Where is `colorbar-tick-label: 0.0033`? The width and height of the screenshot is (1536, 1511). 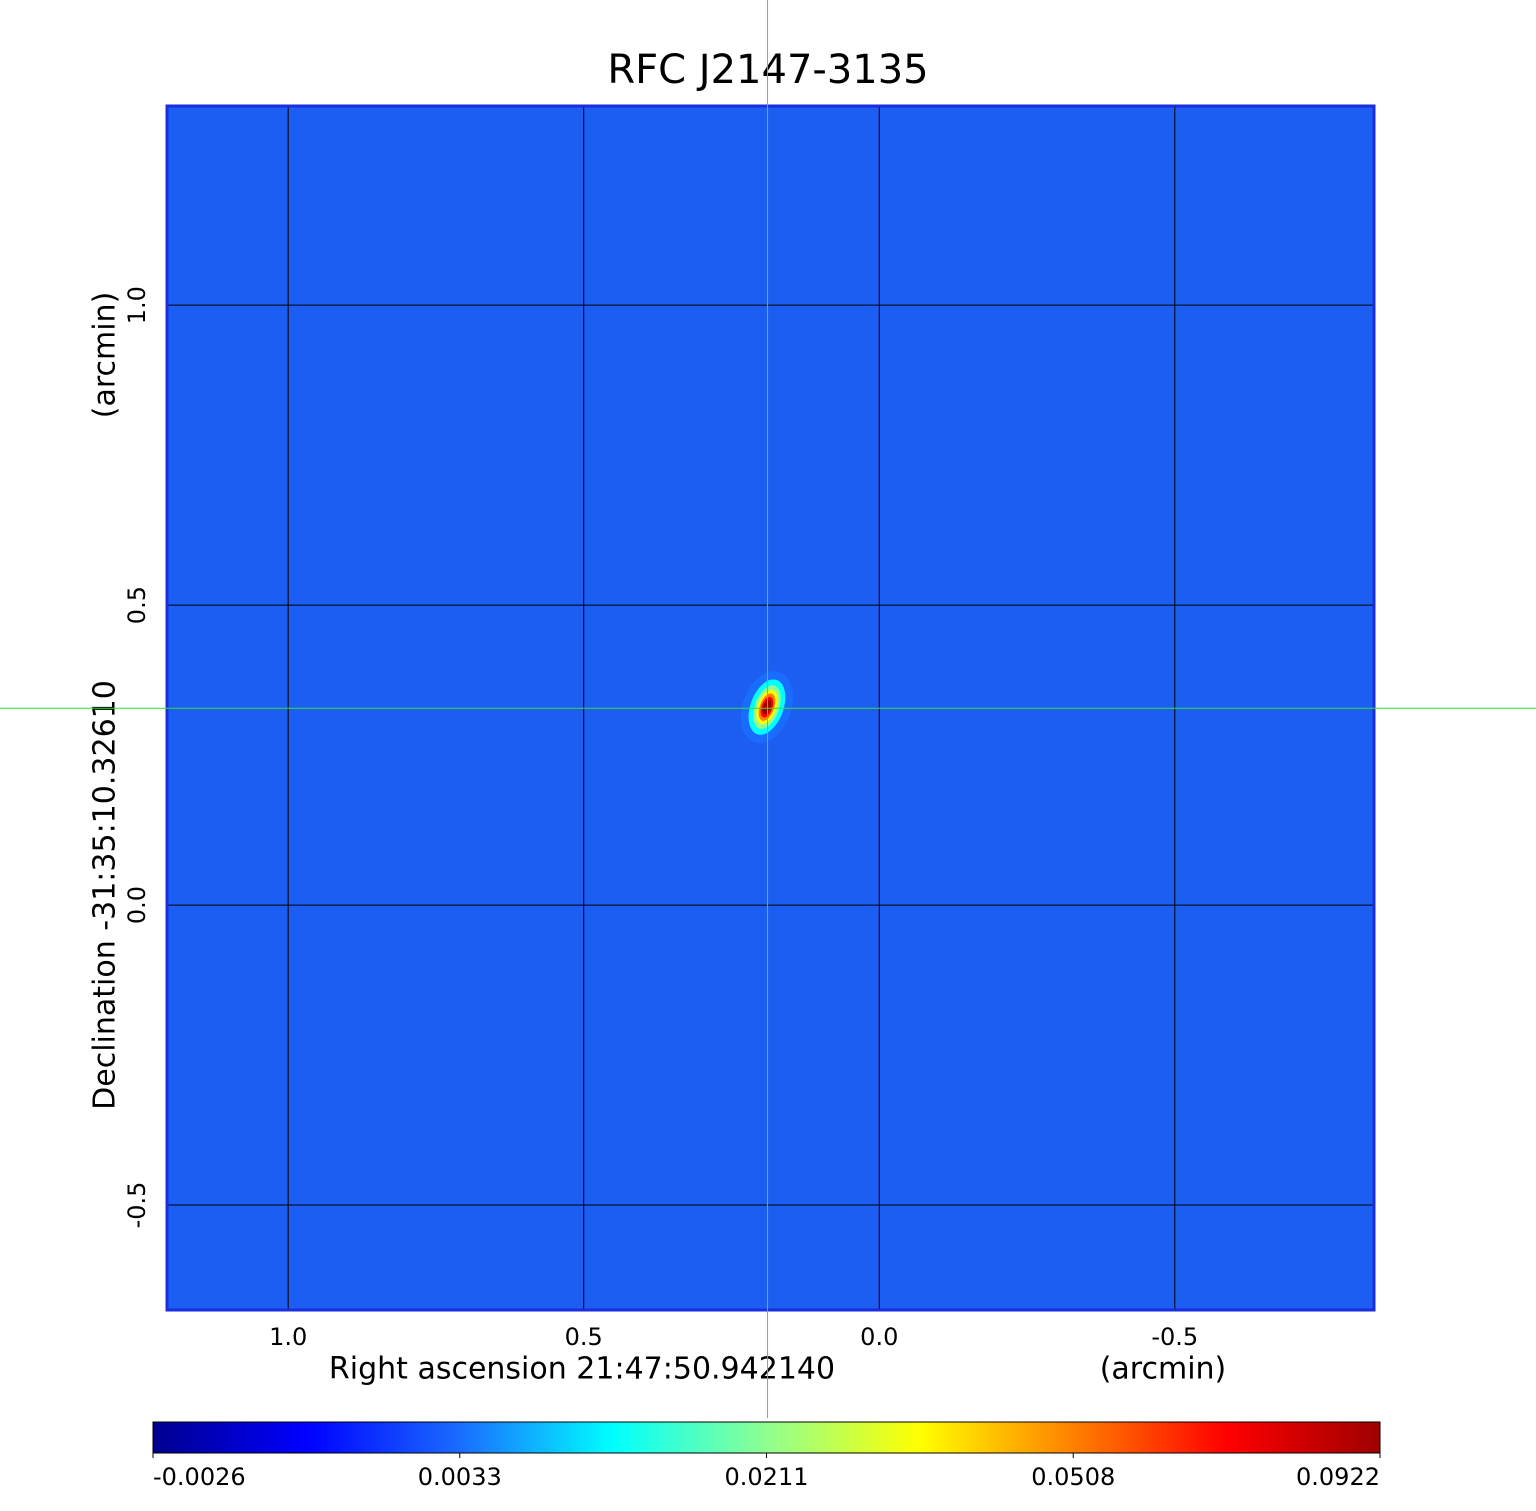
colorbar-tick-label: 0.0033 is located at coordinates (460, 1477).